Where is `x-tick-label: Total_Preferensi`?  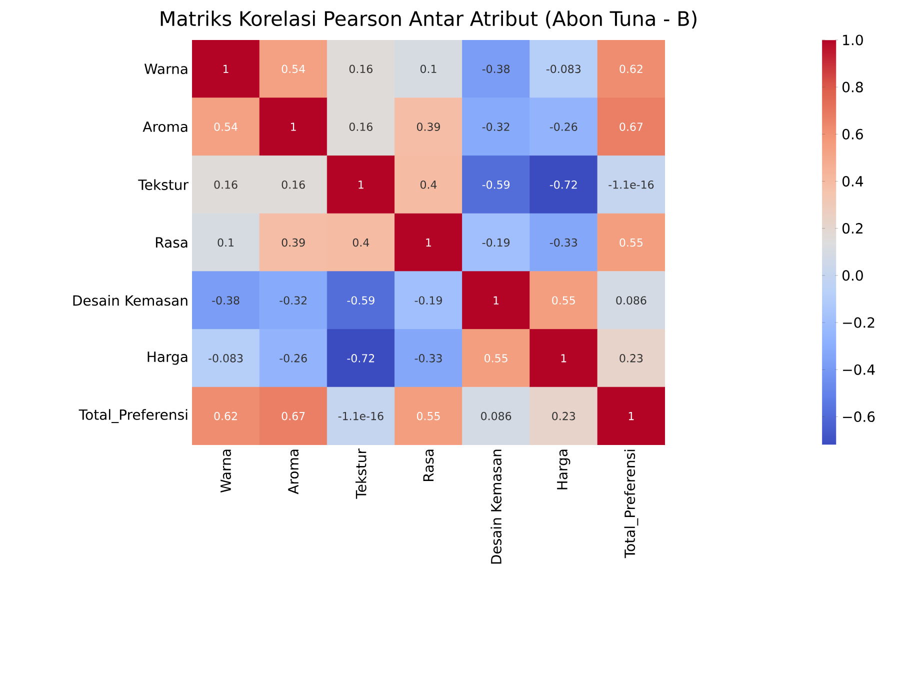 x-tick-label: Total_Preferensi is located at coordinates (631, 504).